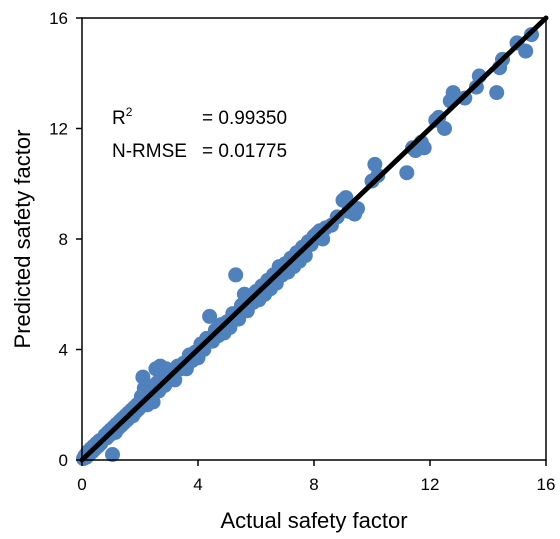  I want to click on nrmse-label: N-RMSE, so click(149, 151).